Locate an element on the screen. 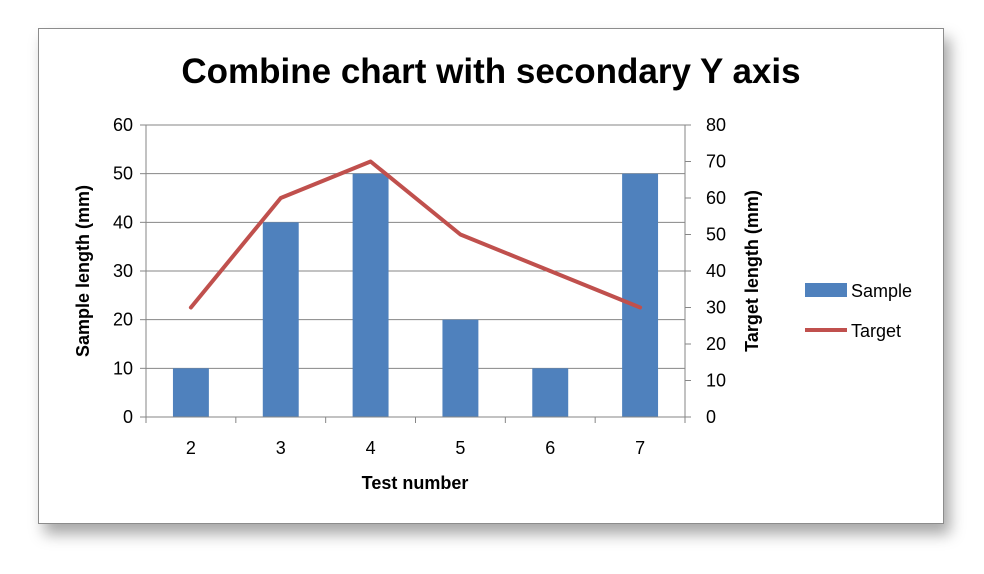  target-line is located at coordinates (415, 234).